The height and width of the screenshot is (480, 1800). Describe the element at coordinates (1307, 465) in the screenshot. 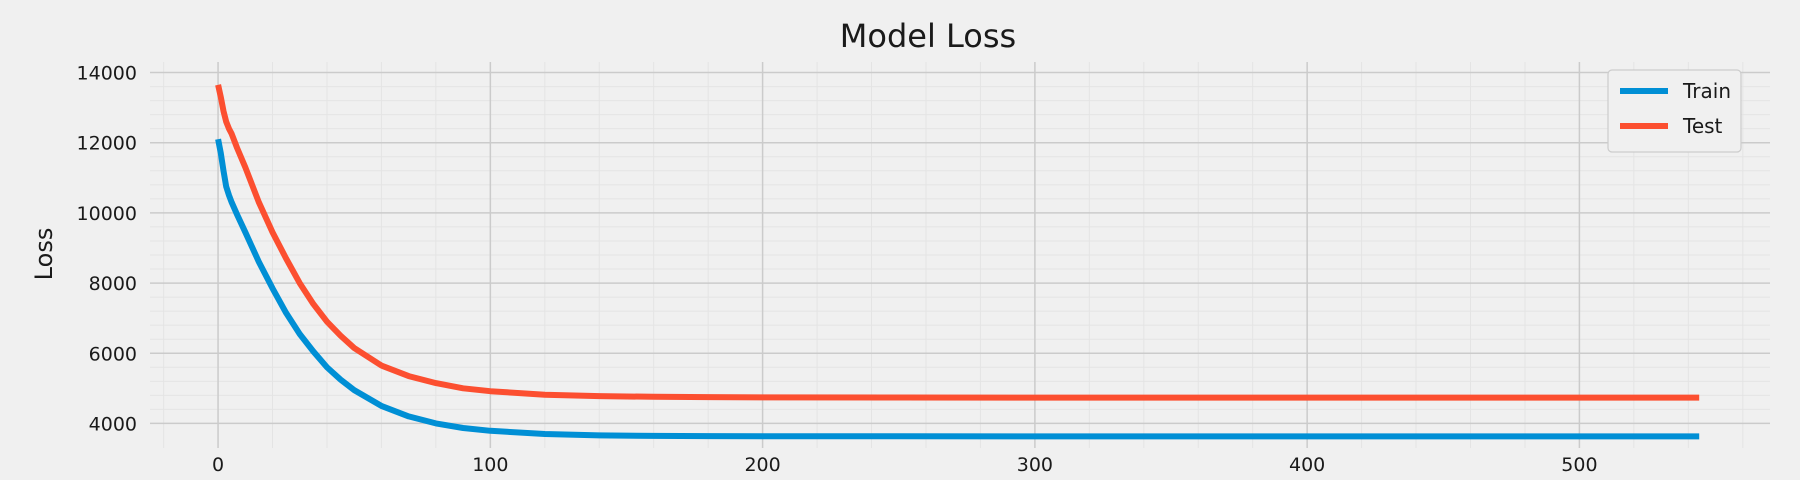

I see `x-tick-label: 400` at that location.